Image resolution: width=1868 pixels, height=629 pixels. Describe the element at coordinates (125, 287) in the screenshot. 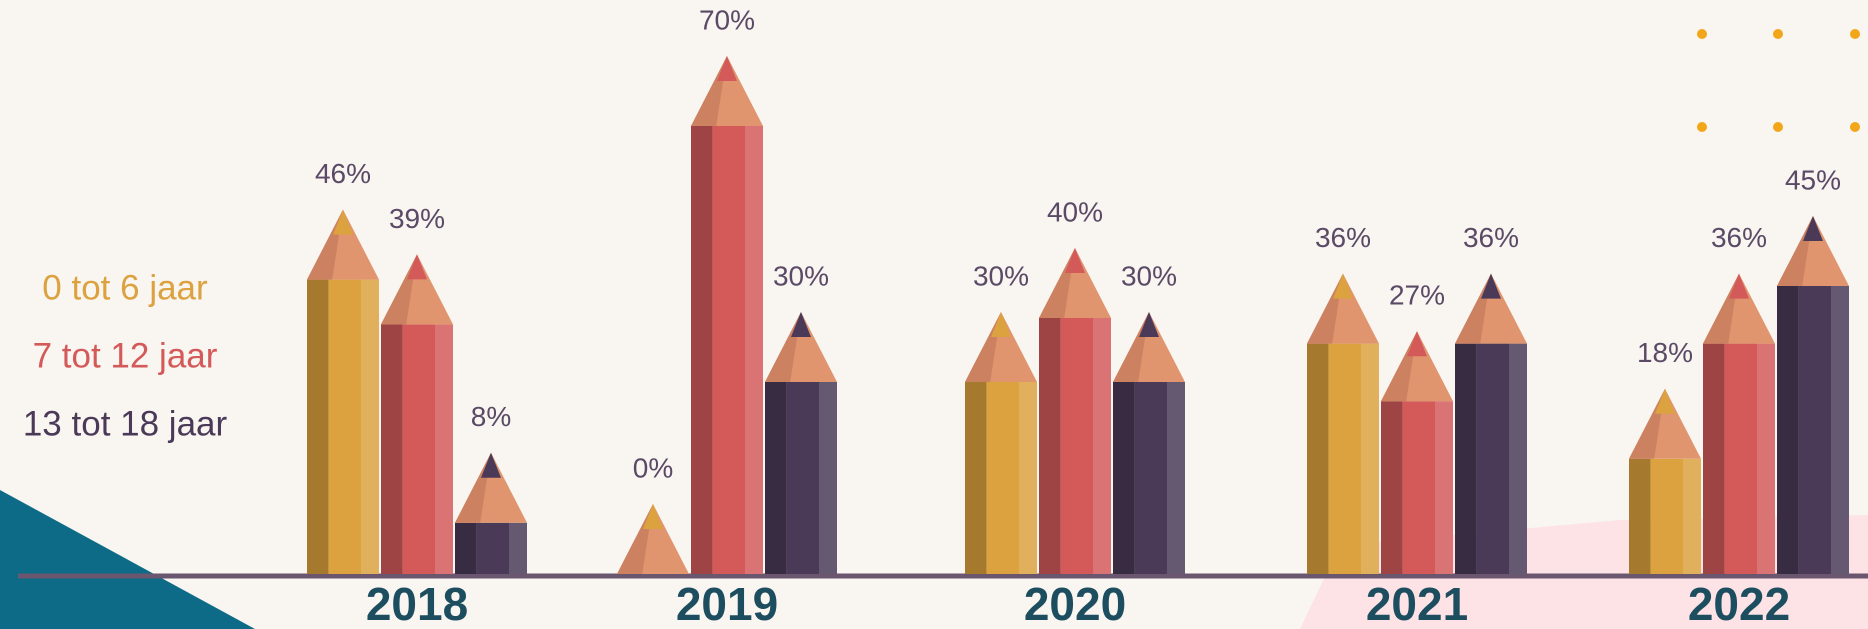

I see `legend-label: 0 tot 6 jaar` at that location.